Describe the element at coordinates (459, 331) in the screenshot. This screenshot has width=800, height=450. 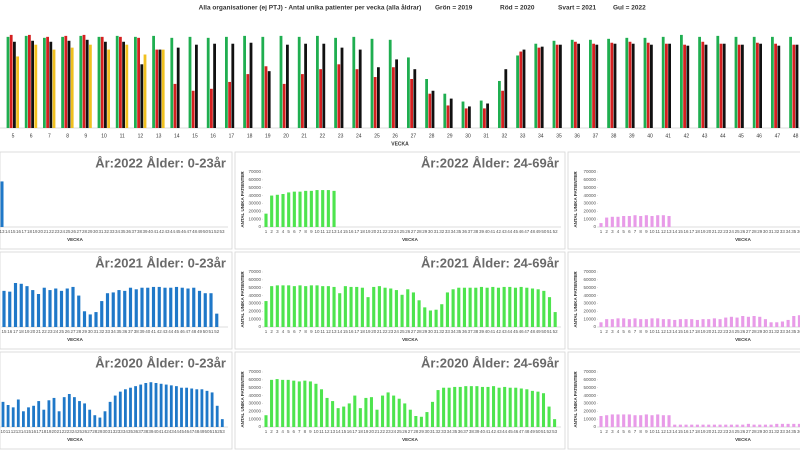
I see `x-tick-label: 35` at that location.